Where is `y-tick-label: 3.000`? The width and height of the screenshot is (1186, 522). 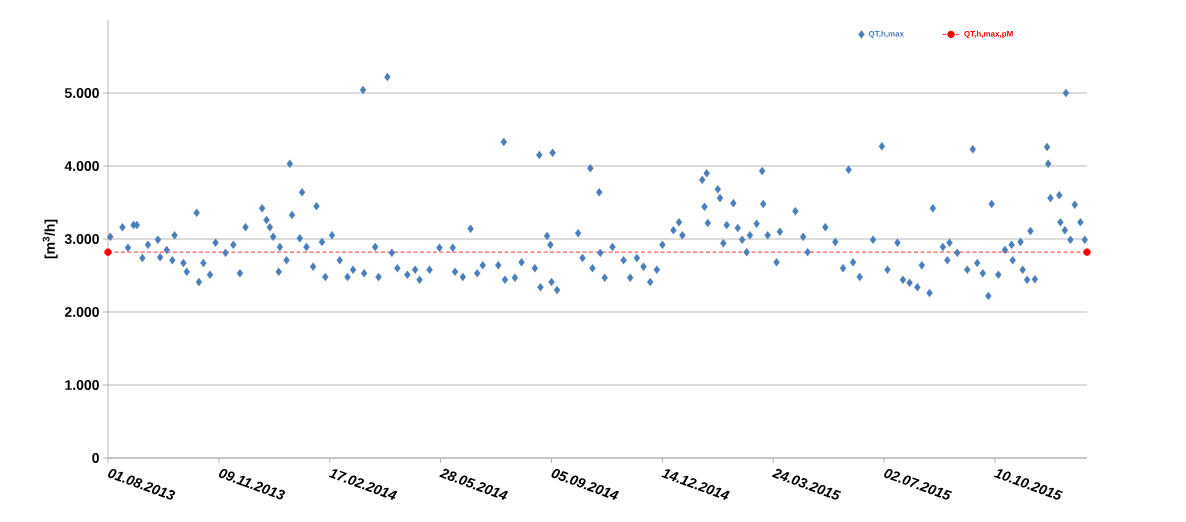 y-tick-label: 3.000 is located at coordinates (81, 239).